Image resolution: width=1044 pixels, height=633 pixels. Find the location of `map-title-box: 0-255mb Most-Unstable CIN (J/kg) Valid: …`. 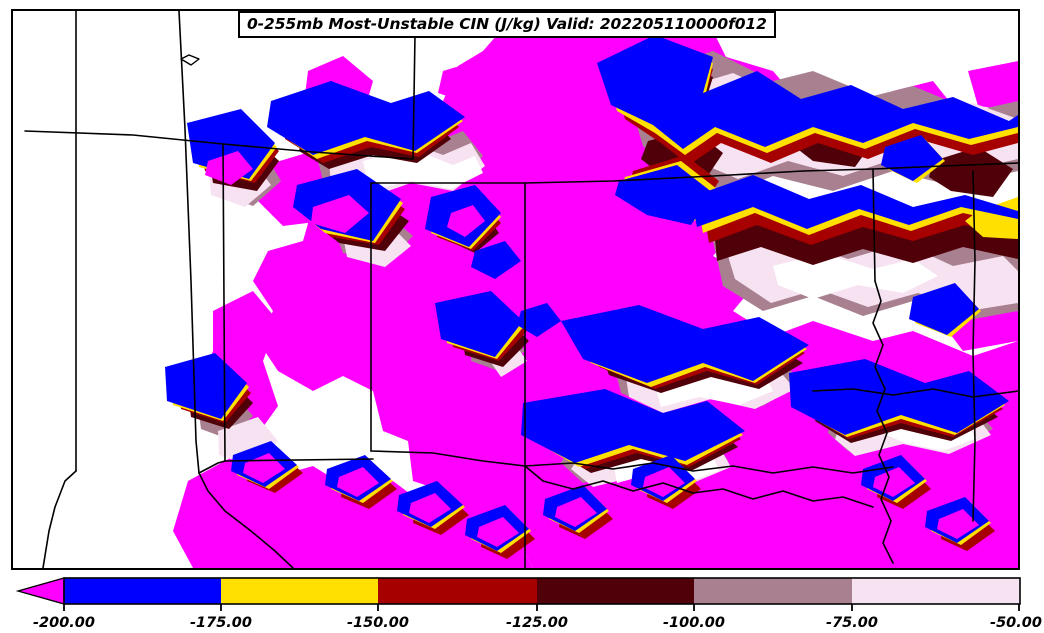

map-title-box: 0-255mb Most-Unstable CIN (J/kg) Valid: … is located at coordinates (507, 24).